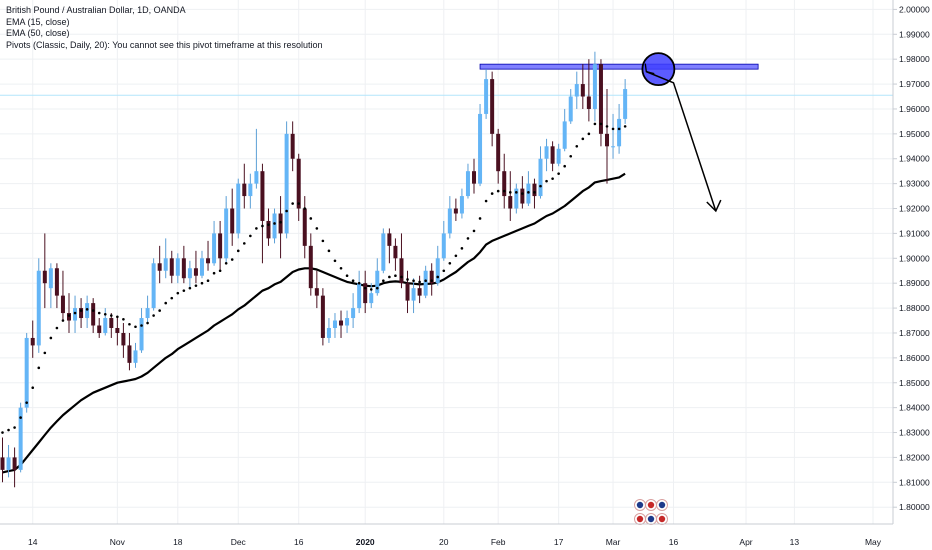 The height and width of the screenshot is (550, 932). What do you see at coordinates (914, 283) in the screenshot?
I see `y-tick-label-9: 1.89000` at bounding box center [914, 283].